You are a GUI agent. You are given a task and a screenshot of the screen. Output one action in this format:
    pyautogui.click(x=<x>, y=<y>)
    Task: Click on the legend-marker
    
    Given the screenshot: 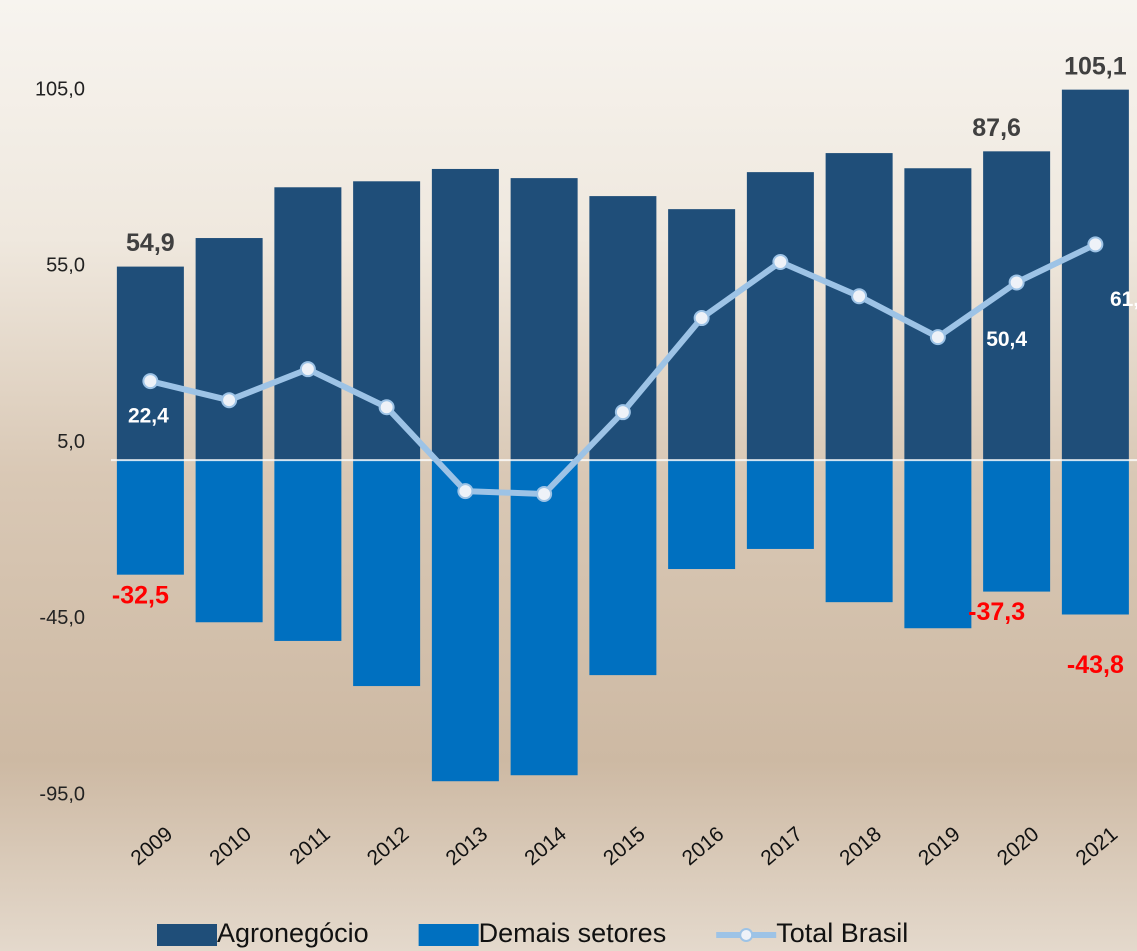 What is the action you would take?
    pyautogui.click(x=746, y=935)
    